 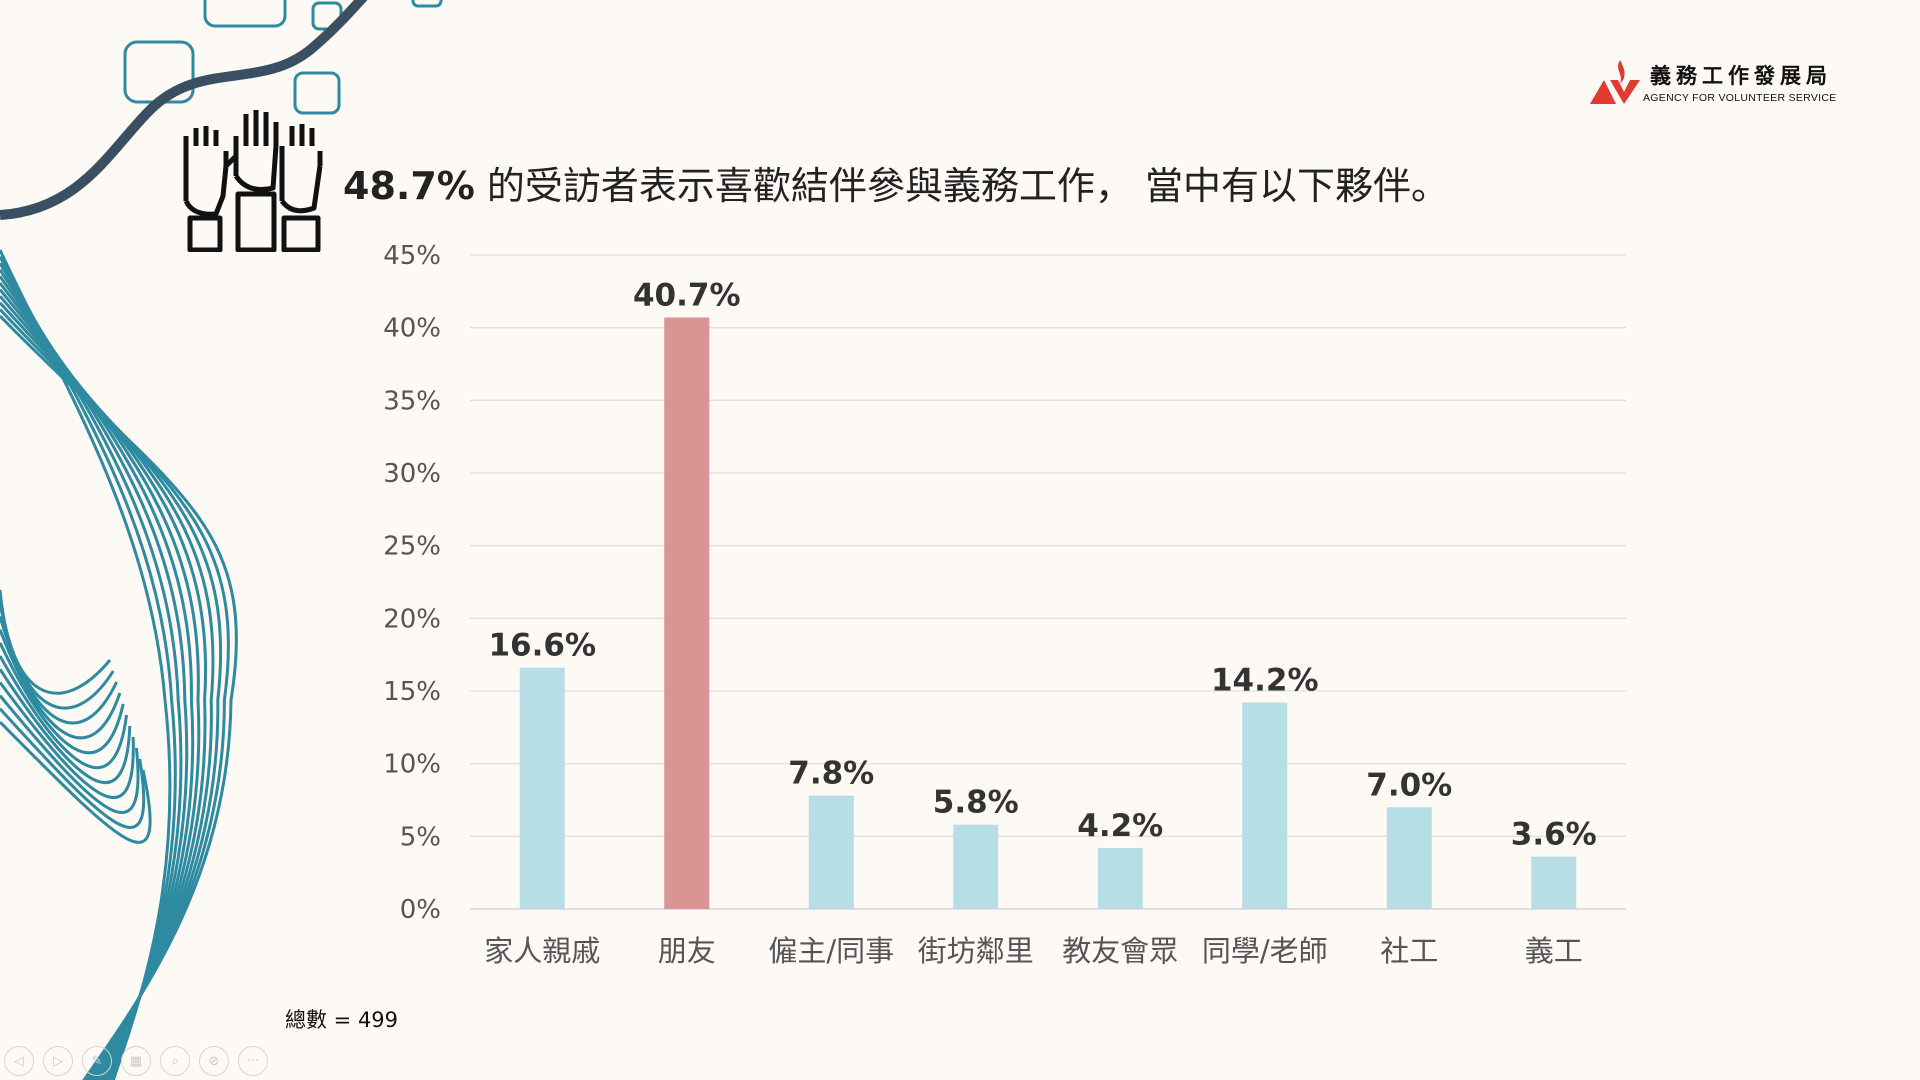 I want to click on data-label: 5.8%, so click(x=976, y=803).